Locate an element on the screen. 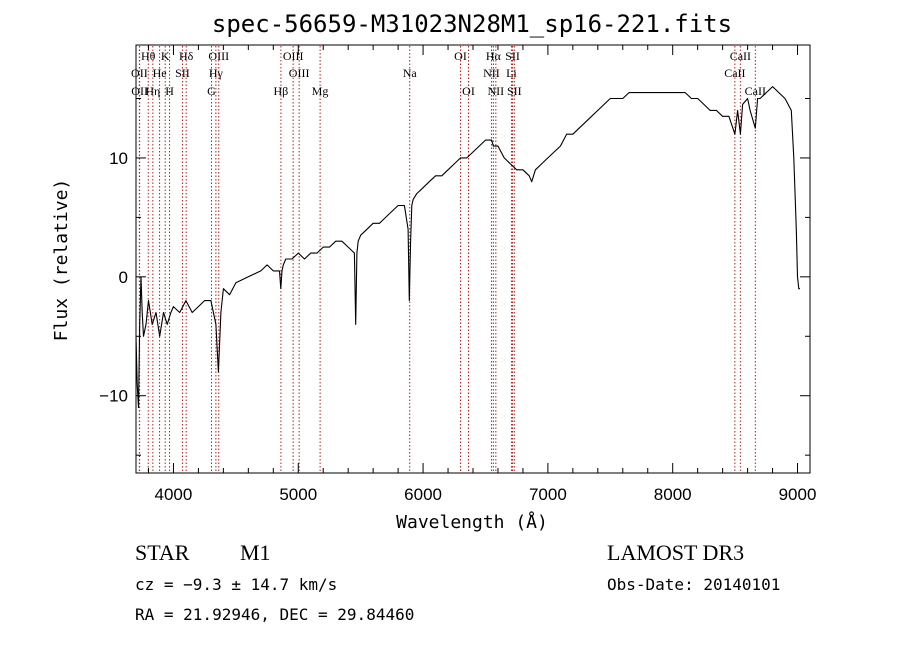 This screenshot has width=900, height=654. observation-date: Obs-Date: 20140101 is located at coordinates (693, 584).